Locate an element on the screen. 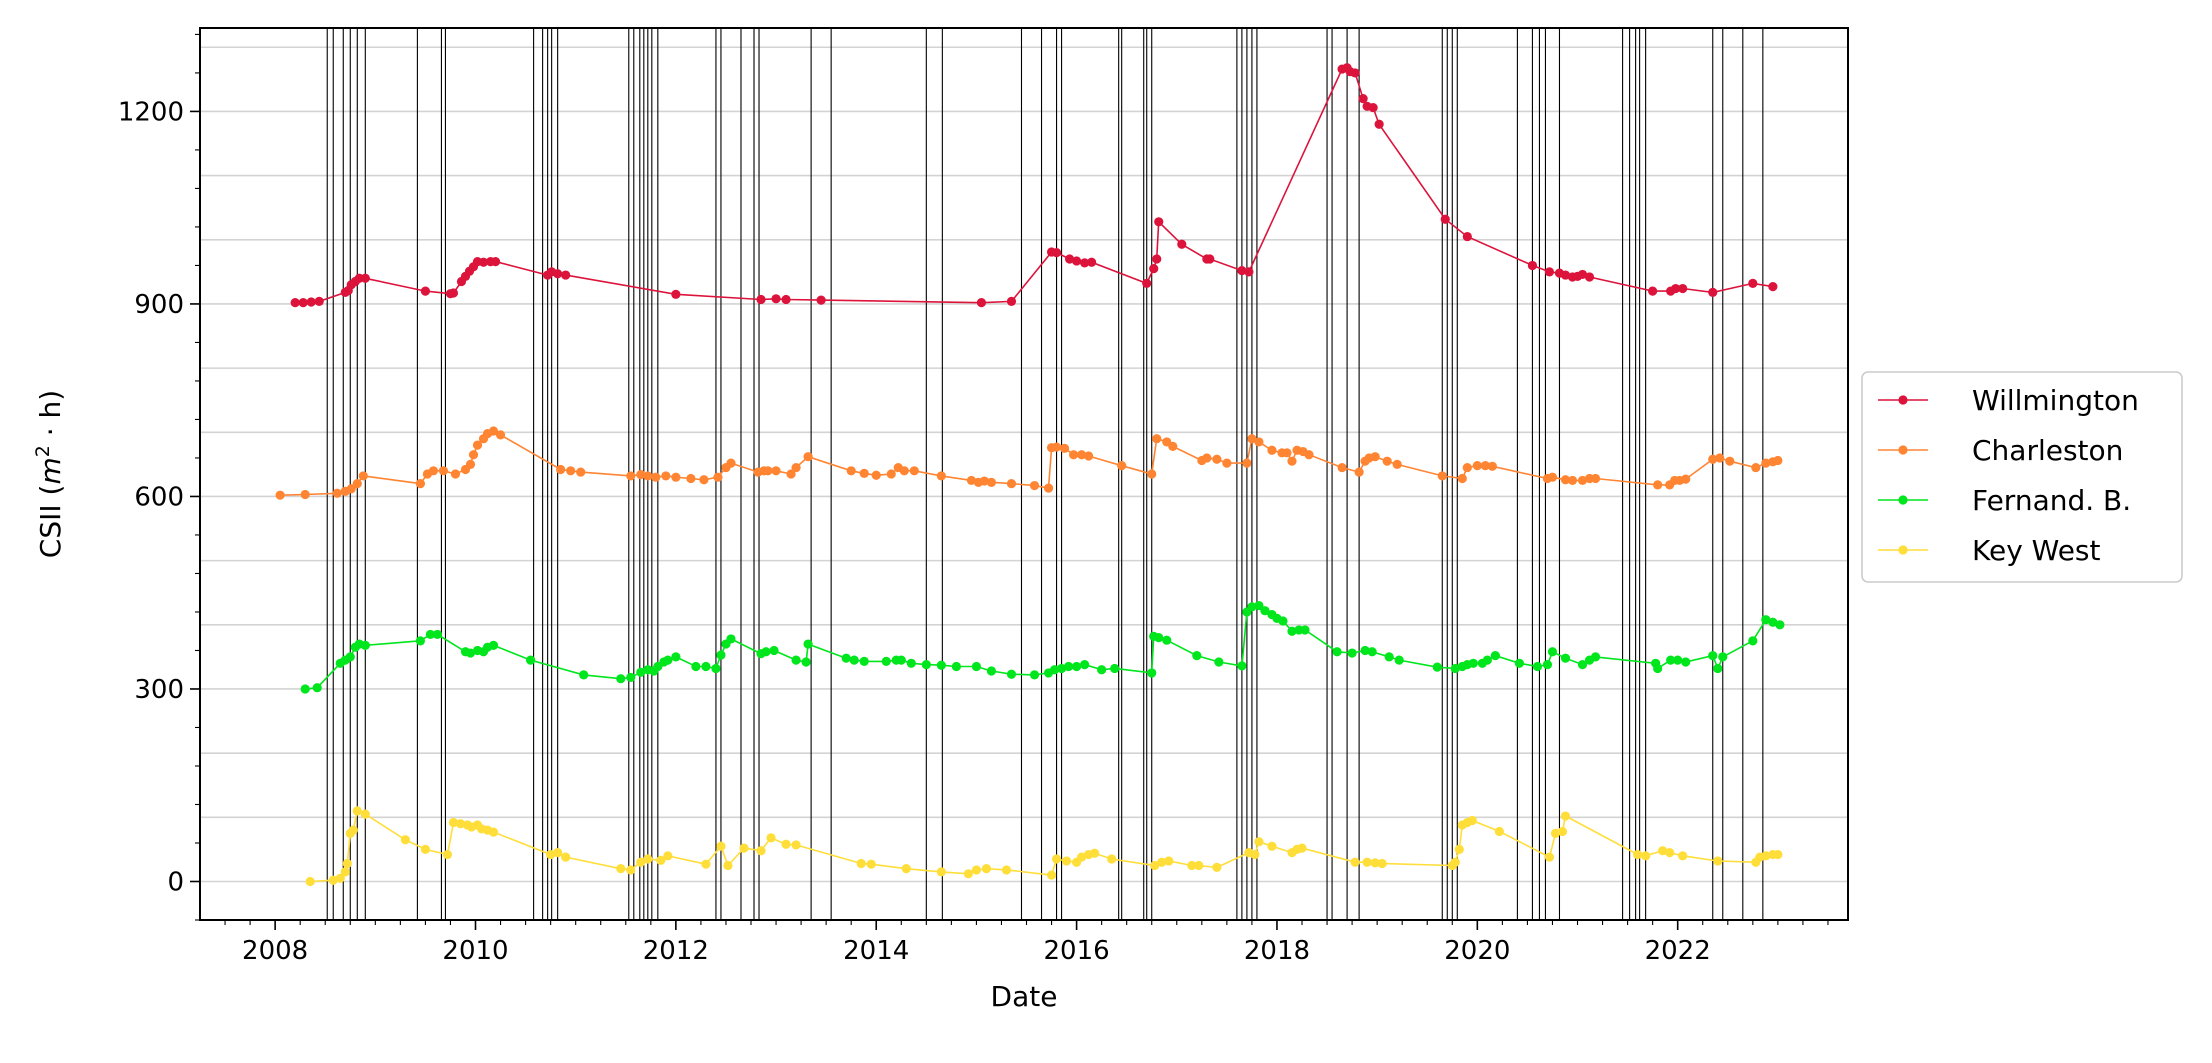  x-tick-label: 2020 is located at coordinates (1477, 951).